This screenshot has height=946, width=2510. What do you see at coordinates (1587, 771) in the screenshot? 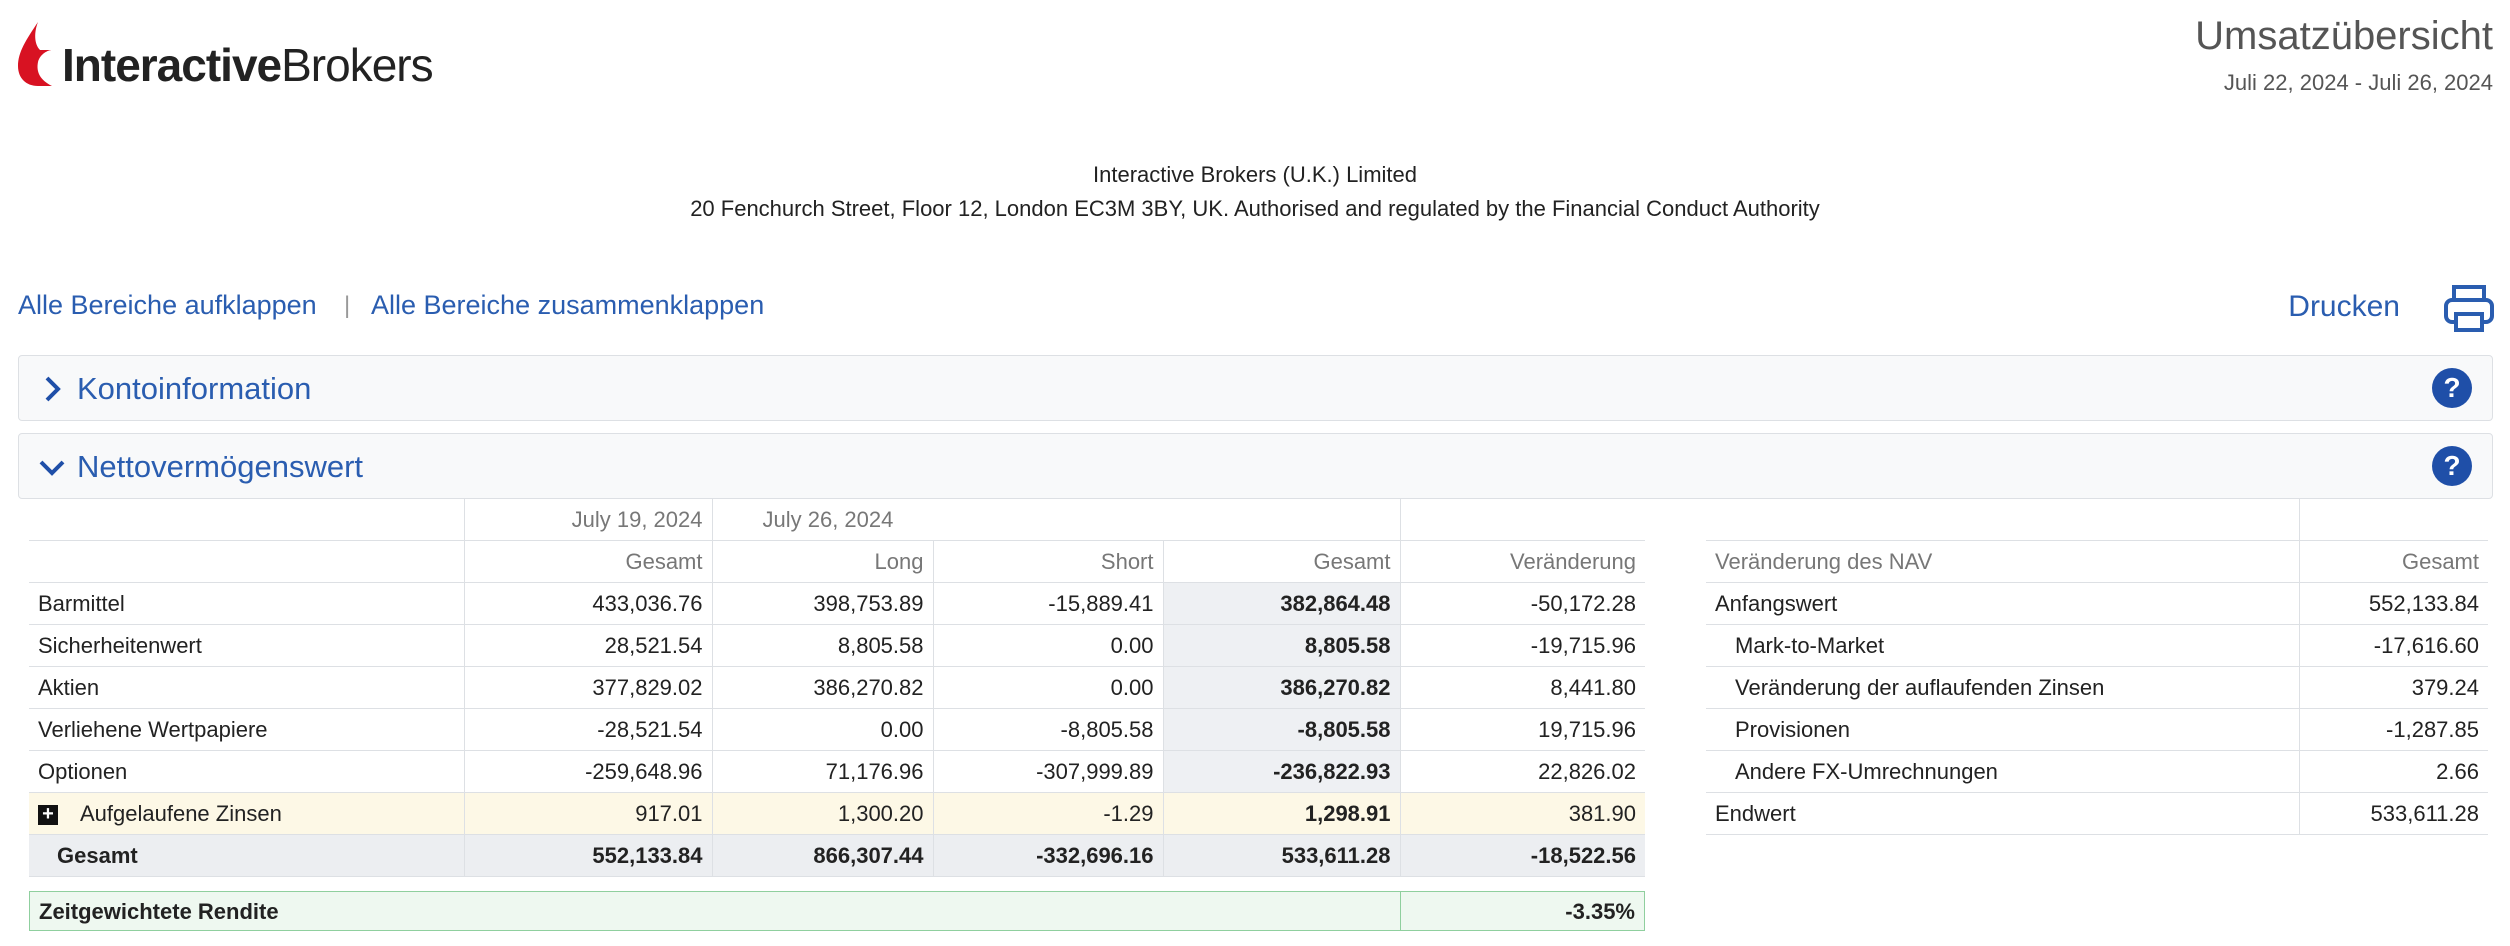
I see `value: 22,826.02` at bounding box center [1587, 771].